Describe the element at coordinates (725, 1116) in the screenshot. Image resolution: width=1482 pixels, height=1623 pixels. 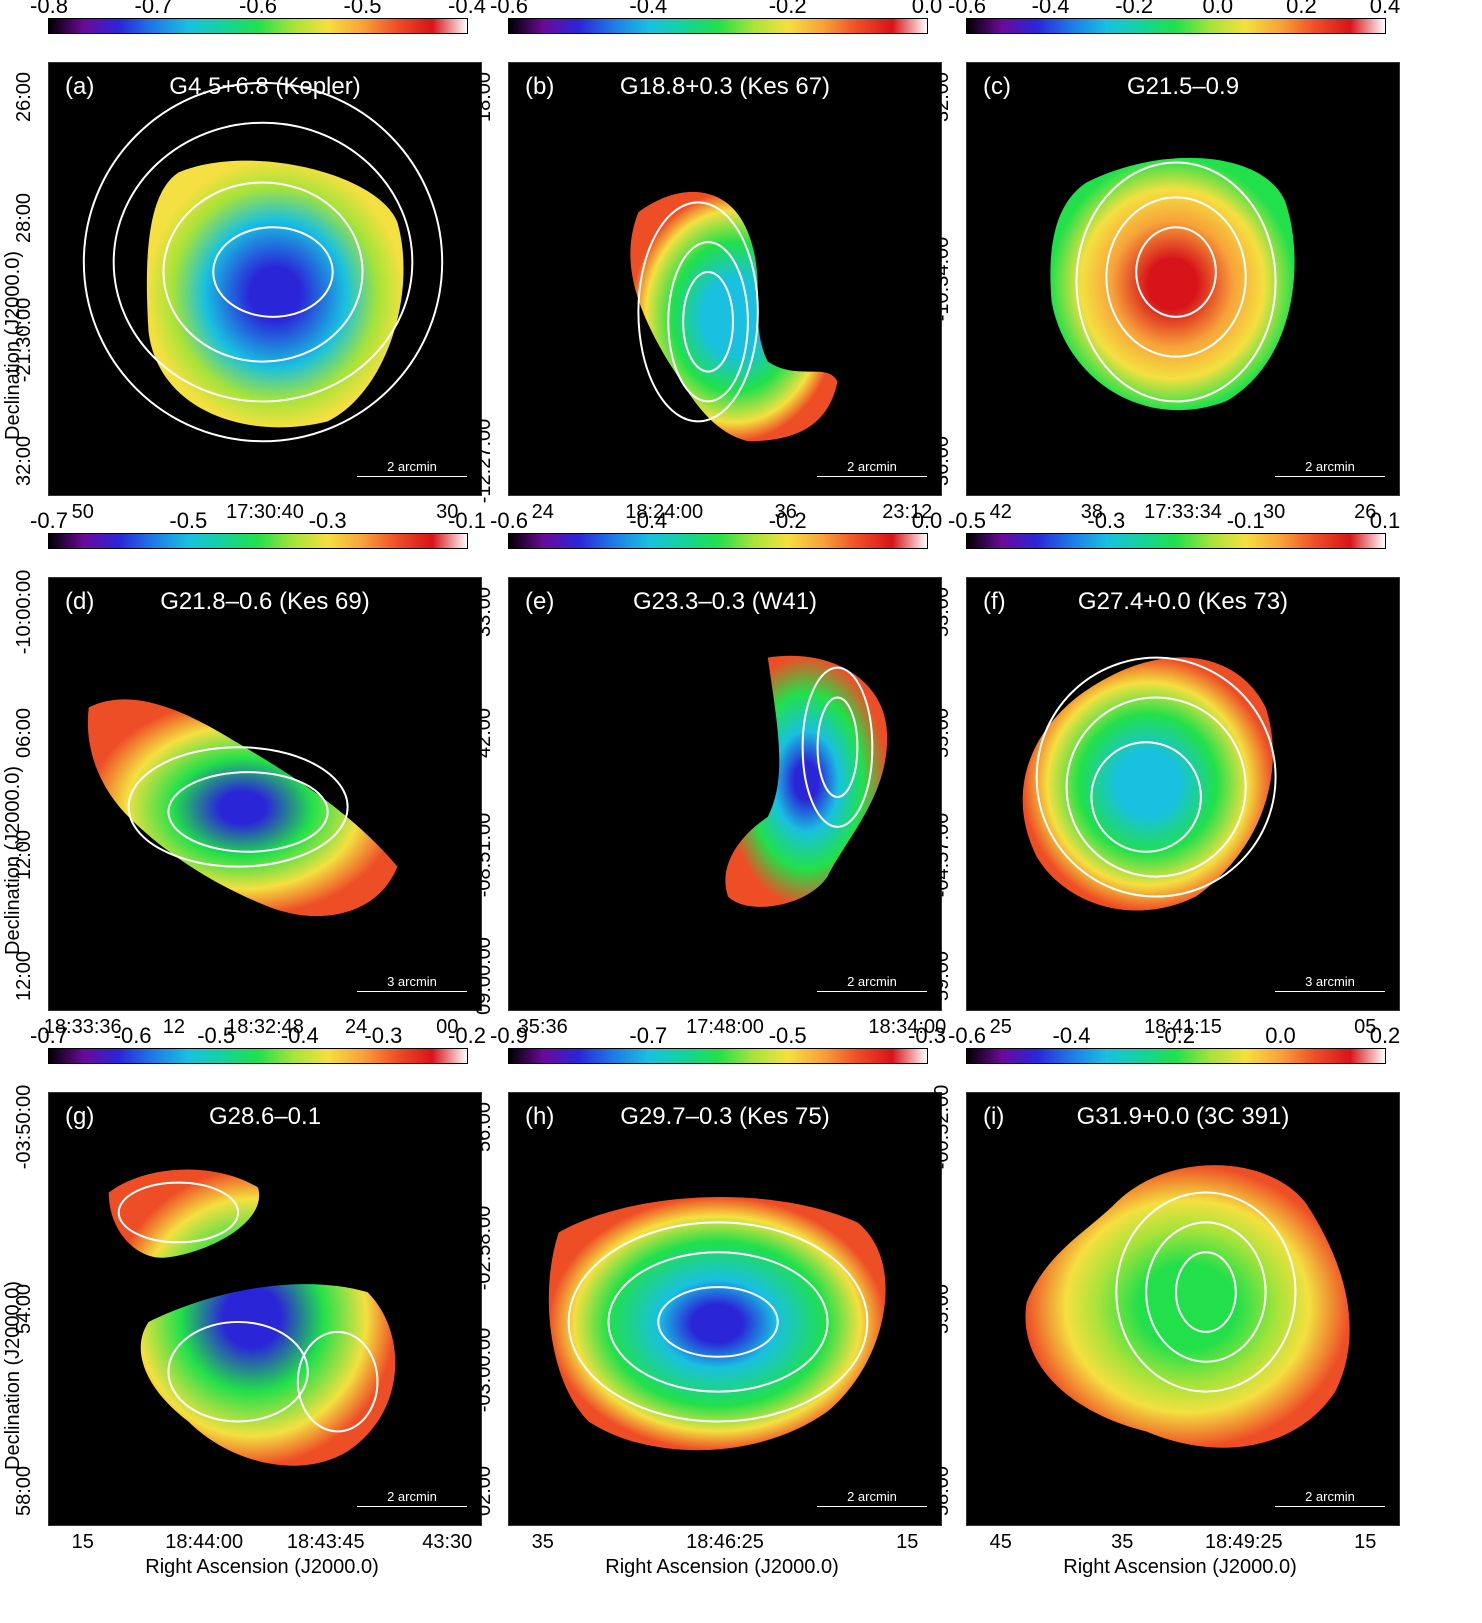
I see `panel-title: G29.7–0.3 (Kes 75)` at that location.